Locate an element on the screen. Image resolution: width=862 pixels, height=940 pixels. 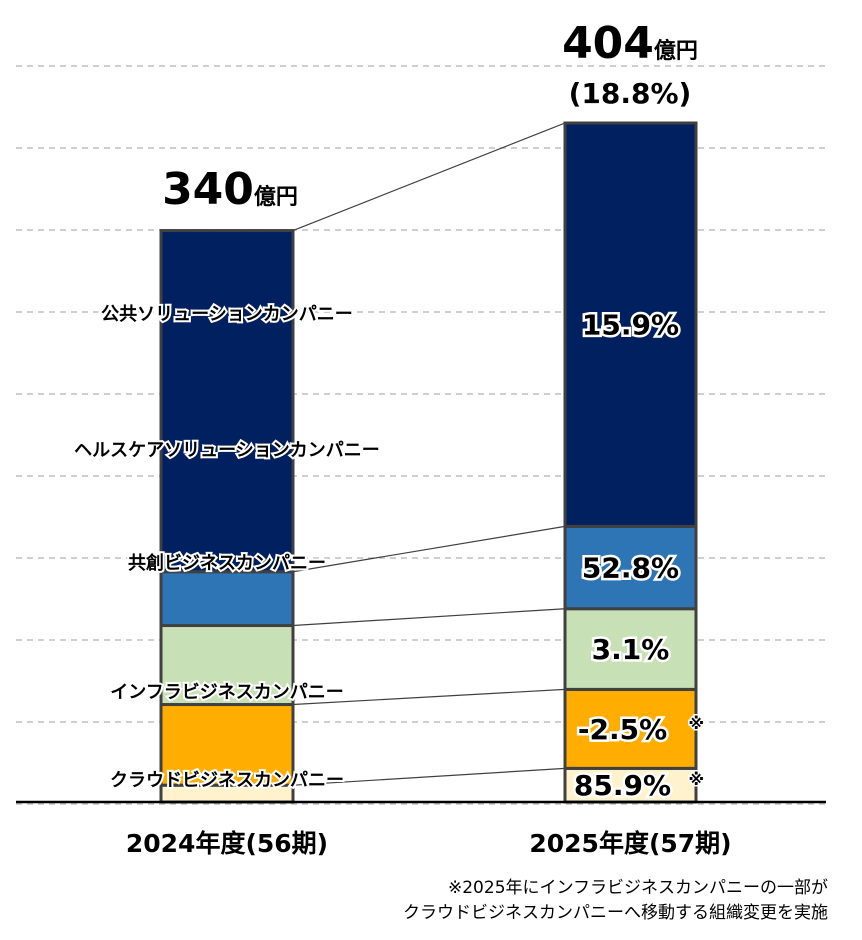
footnote-line-2: クラウドビジネスカンパニーへ移動する組織変更を実施 is located at coordinates (615, 913).